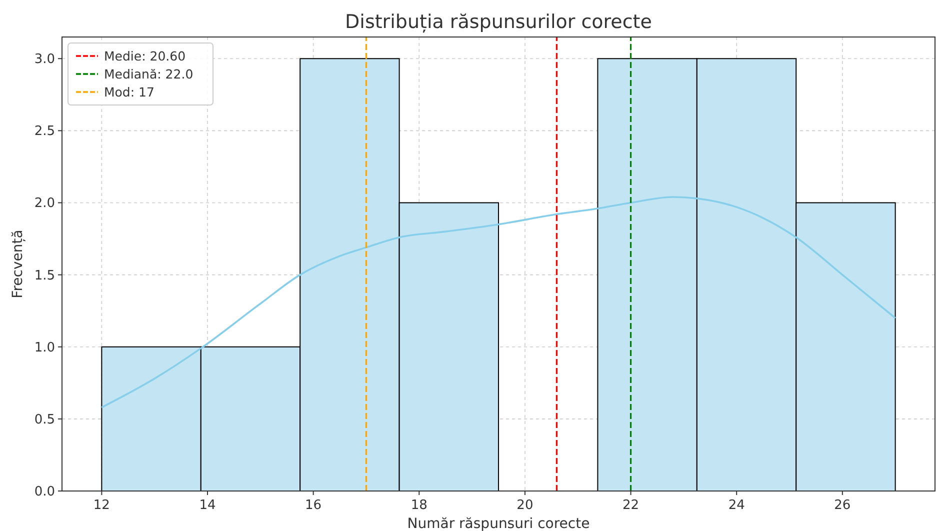 The height and width of the screenshot is (531, 943). Describe the element at coordinates (44, 348) in the screenshot. I see `y-tick-label: 1.0` at that location.